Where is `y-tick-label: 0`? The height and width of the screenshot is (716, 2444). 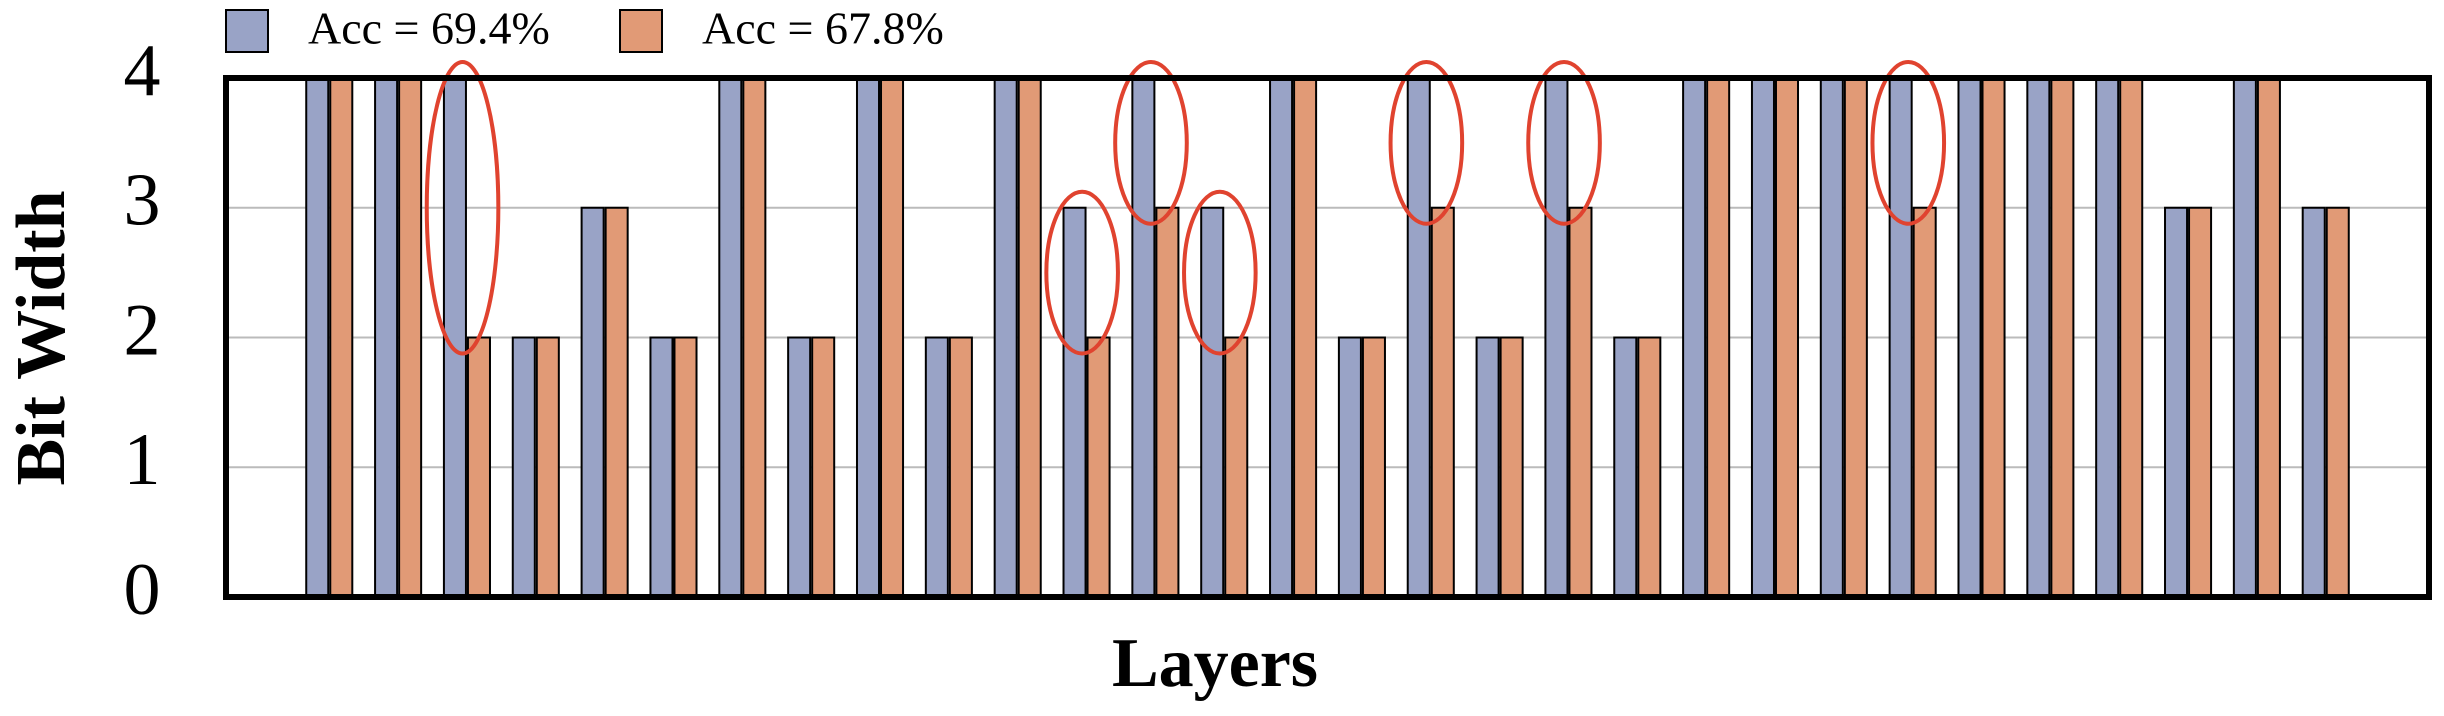
y-tick-label: 0 is located at coordinates (142, 590).